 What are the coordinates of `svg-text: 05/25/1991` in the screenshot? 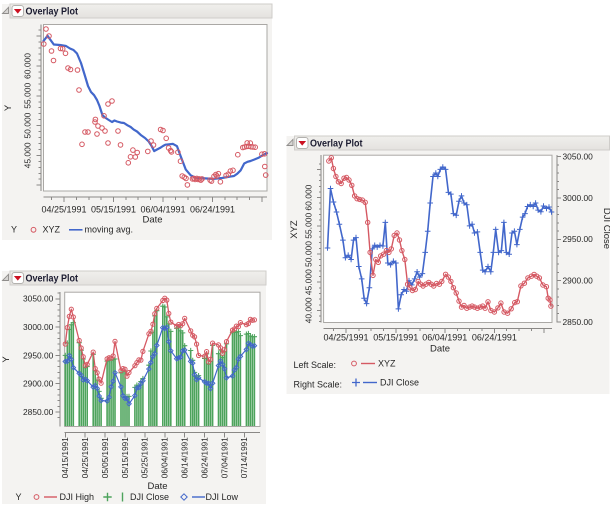 It's located at (145, 457).